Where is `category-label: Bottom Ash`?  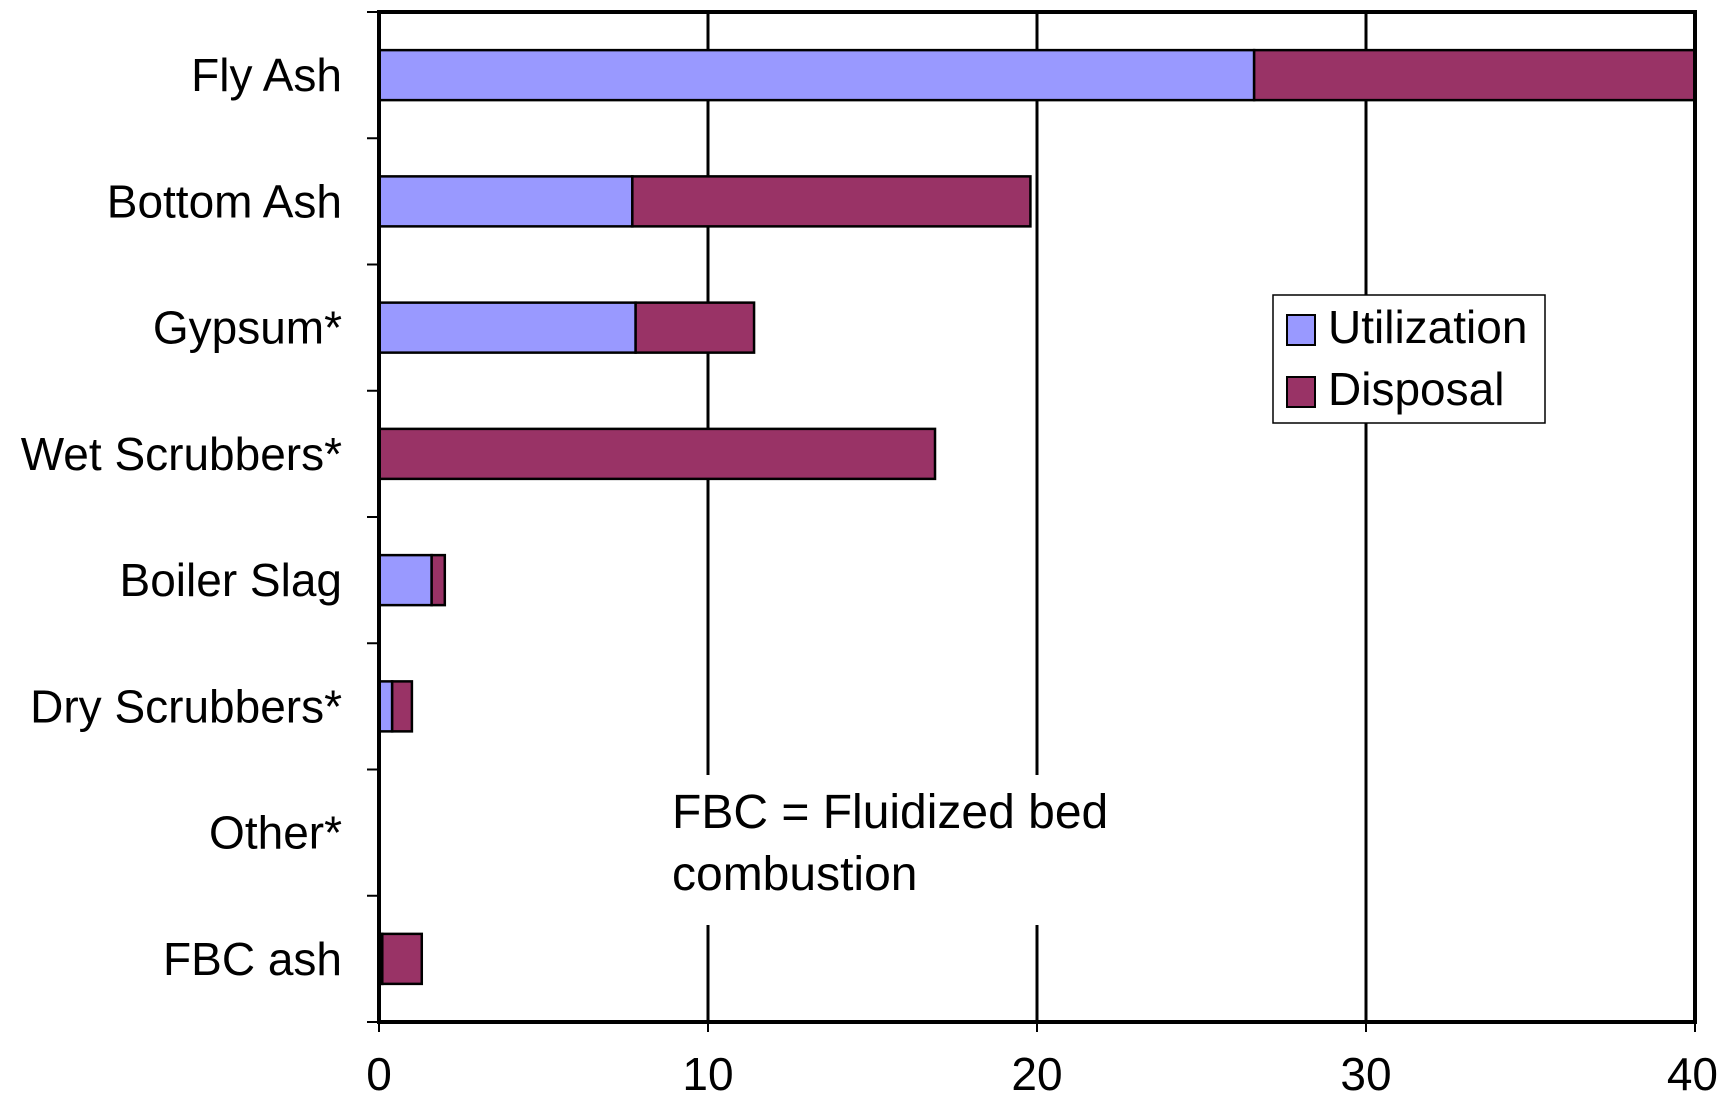 category-label: Bottom Ash is located at coordinates (224, 201).